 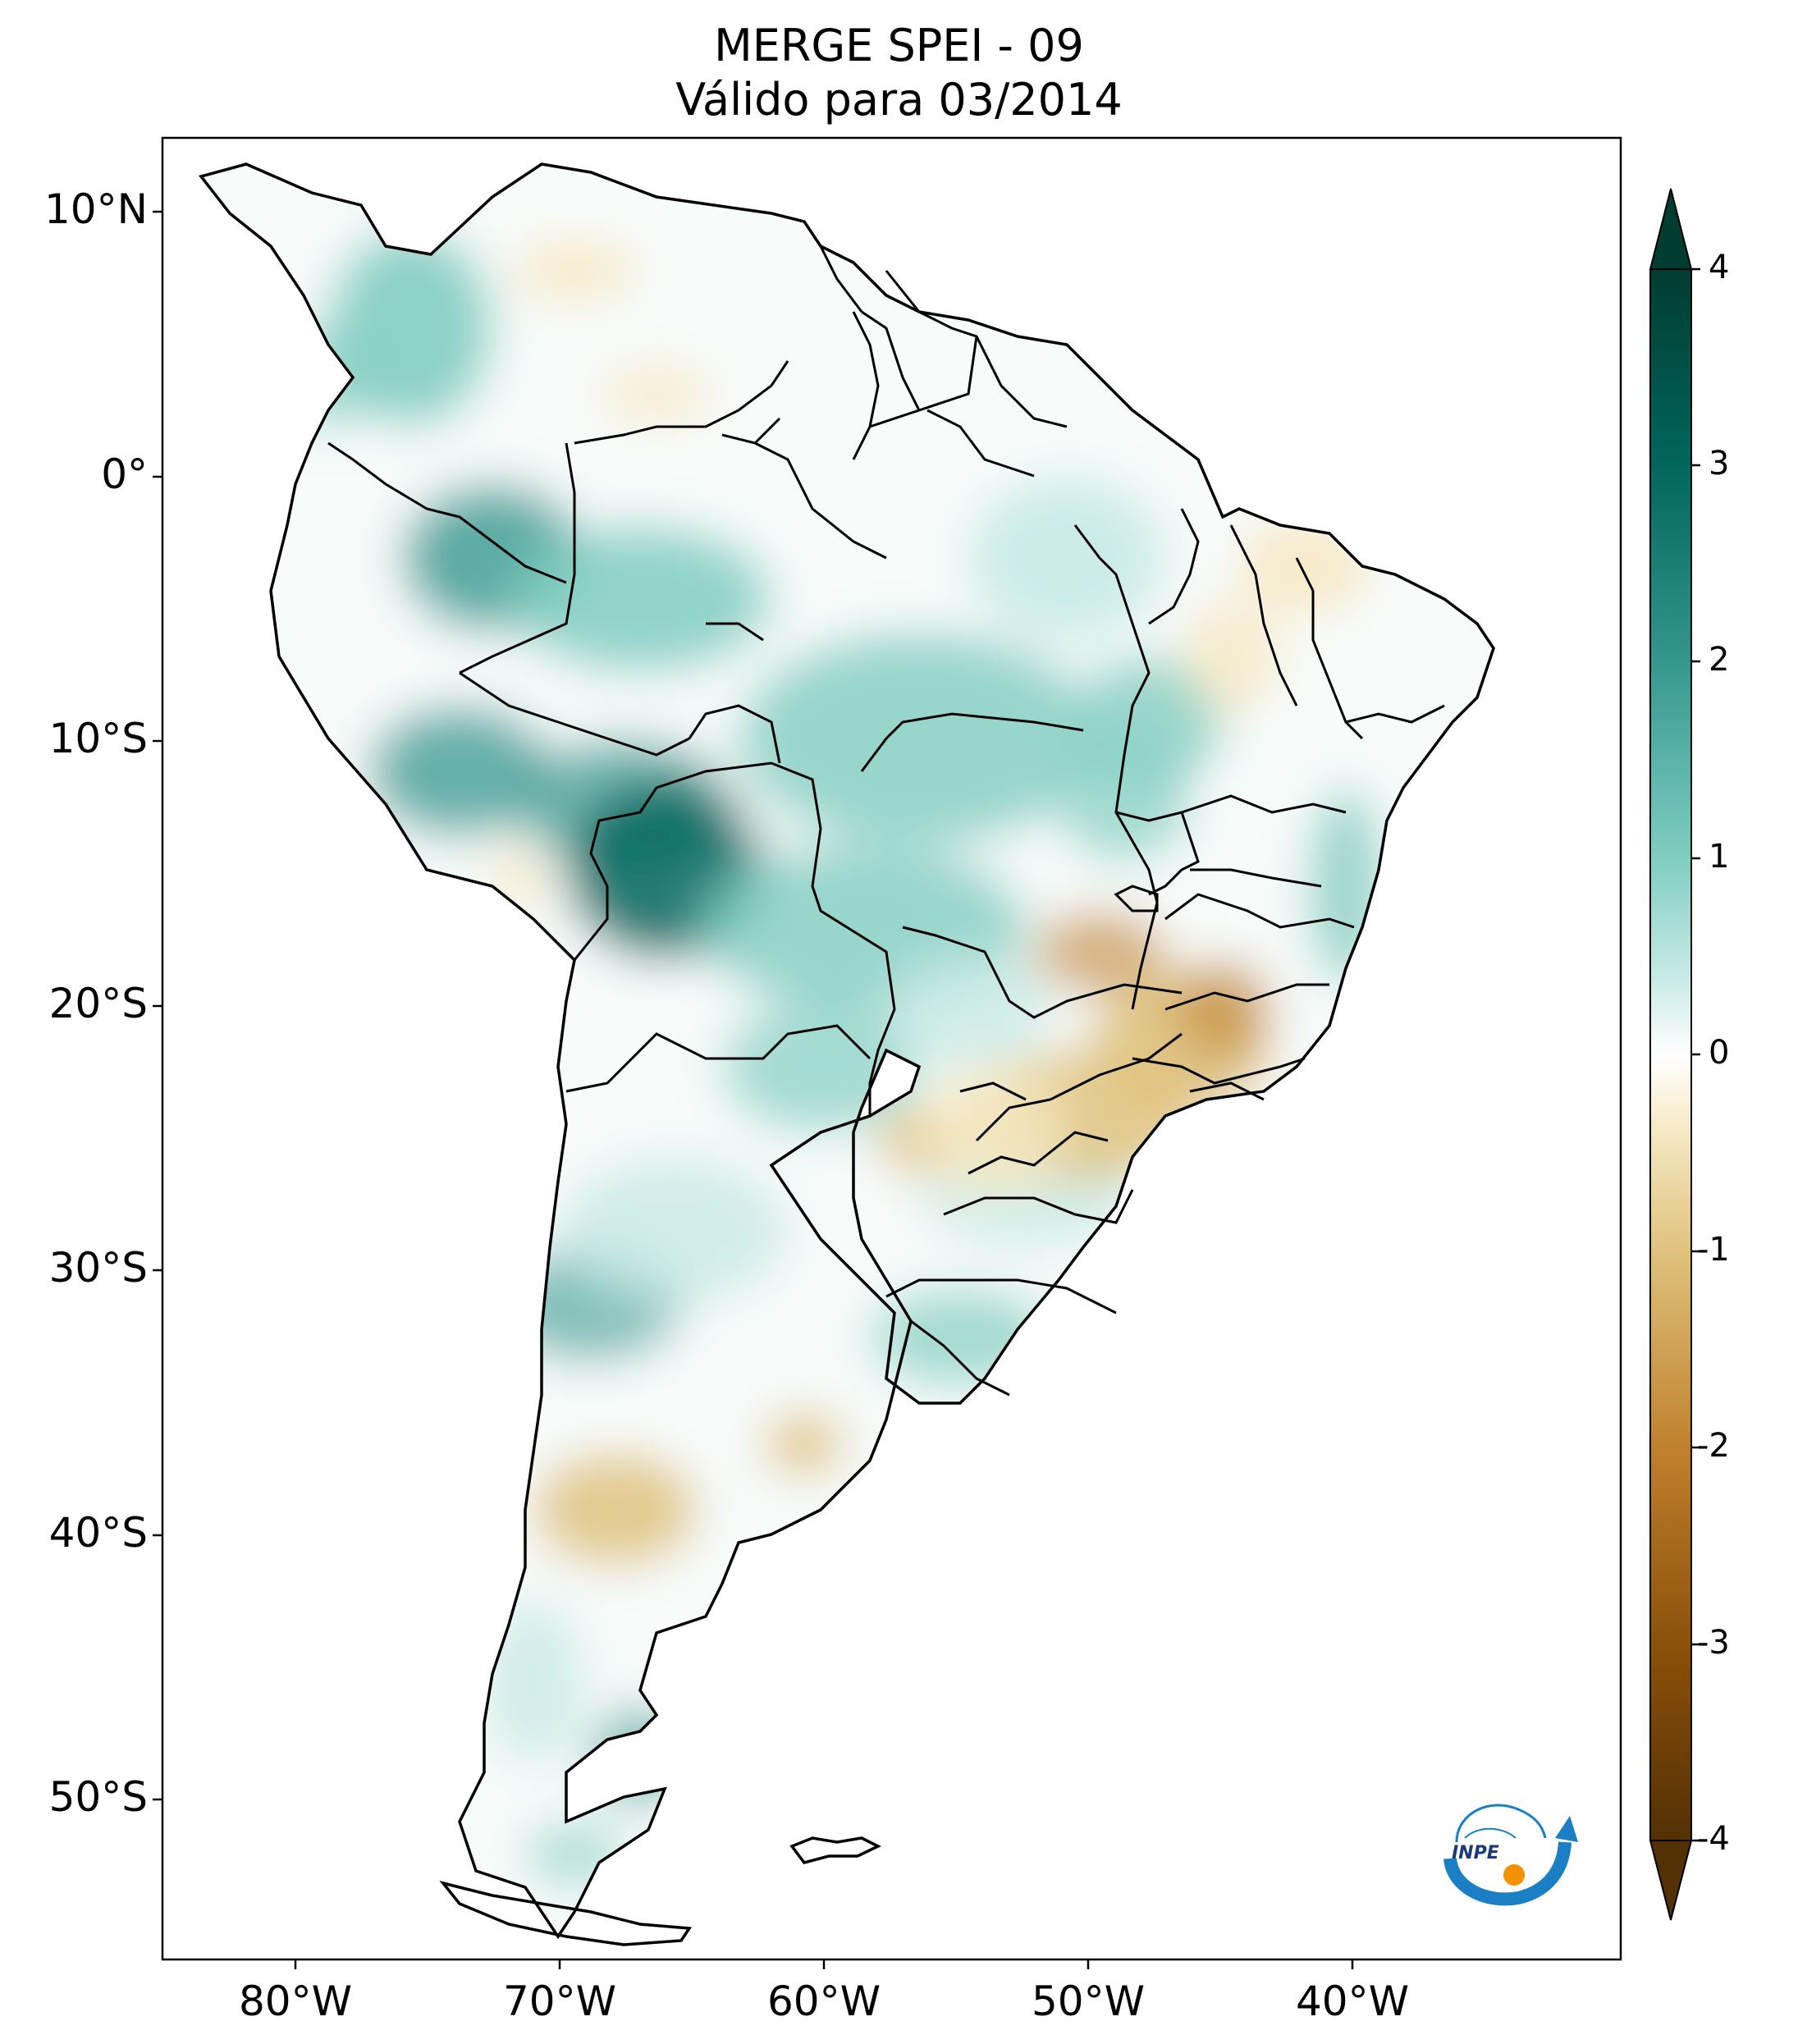 I want to click on colorbar-label-neg3: -3, so click(x=1713, y=1643).